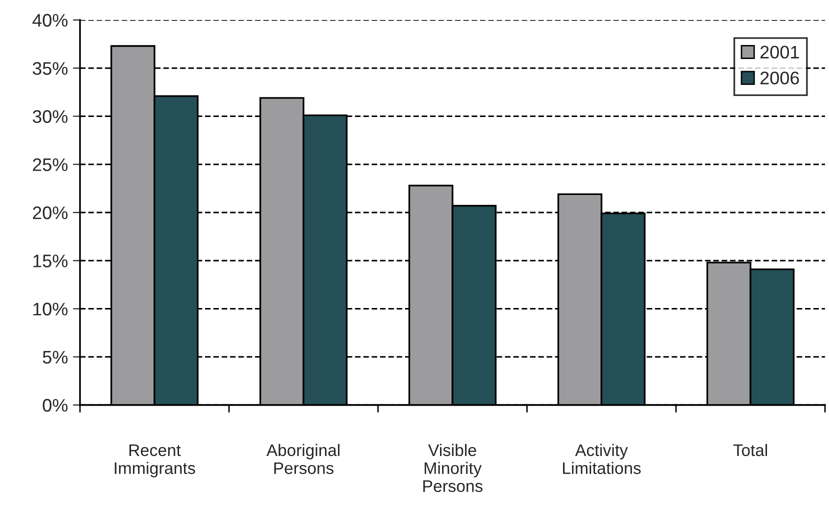 This screenshot has width=829, height=505. I want to click on y-tick-label: 35%, so click(50, 68).